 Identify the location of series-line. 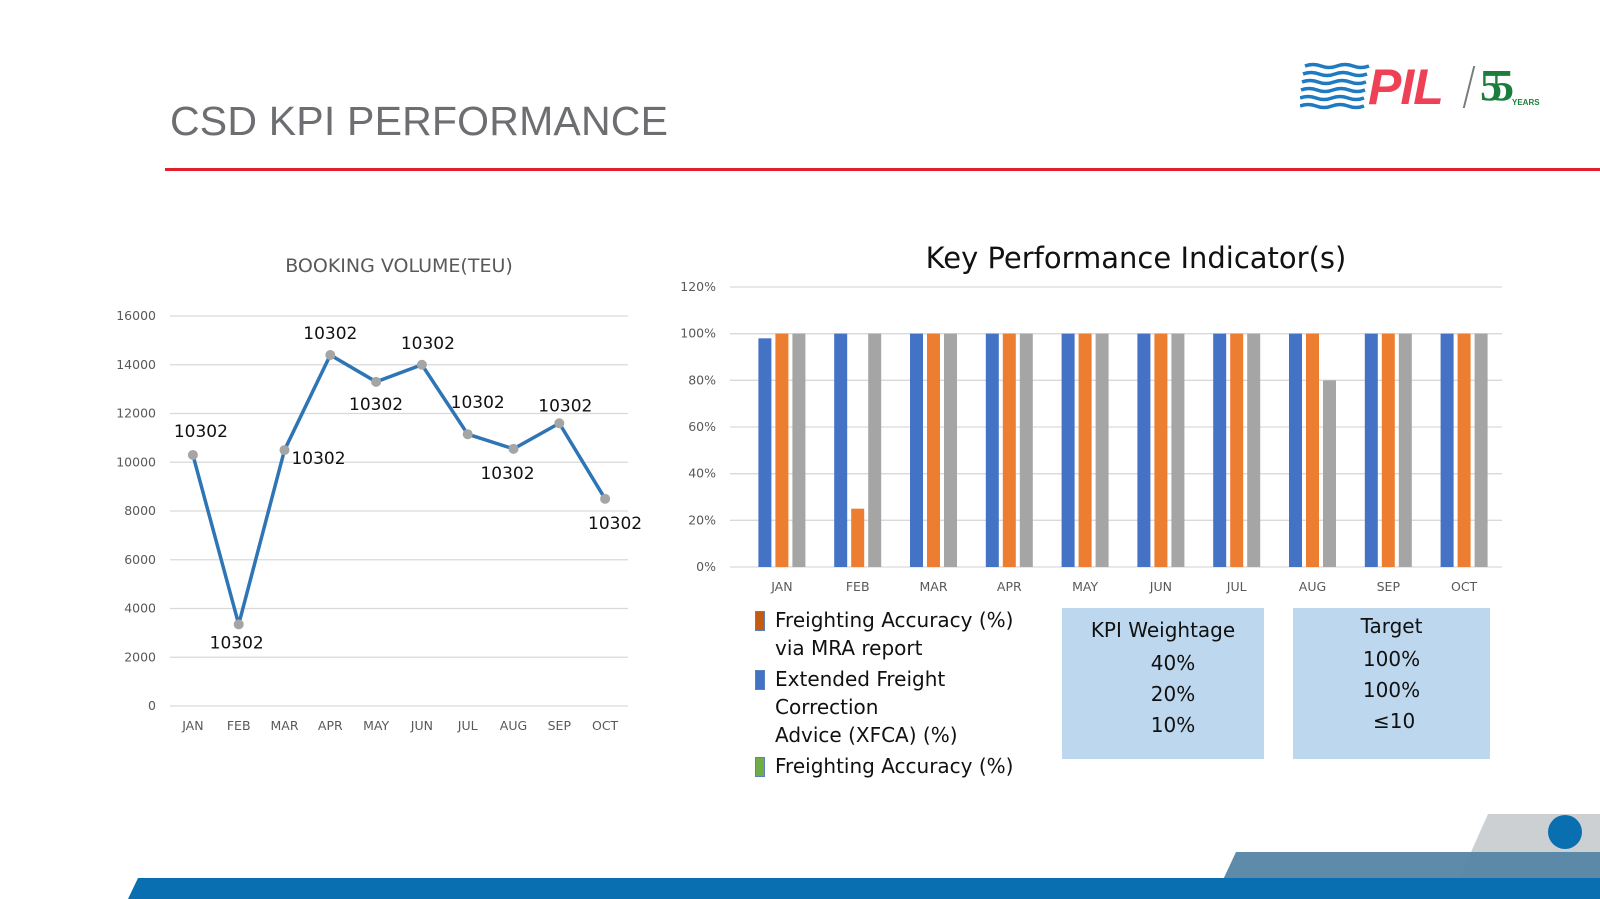
(399, 490).